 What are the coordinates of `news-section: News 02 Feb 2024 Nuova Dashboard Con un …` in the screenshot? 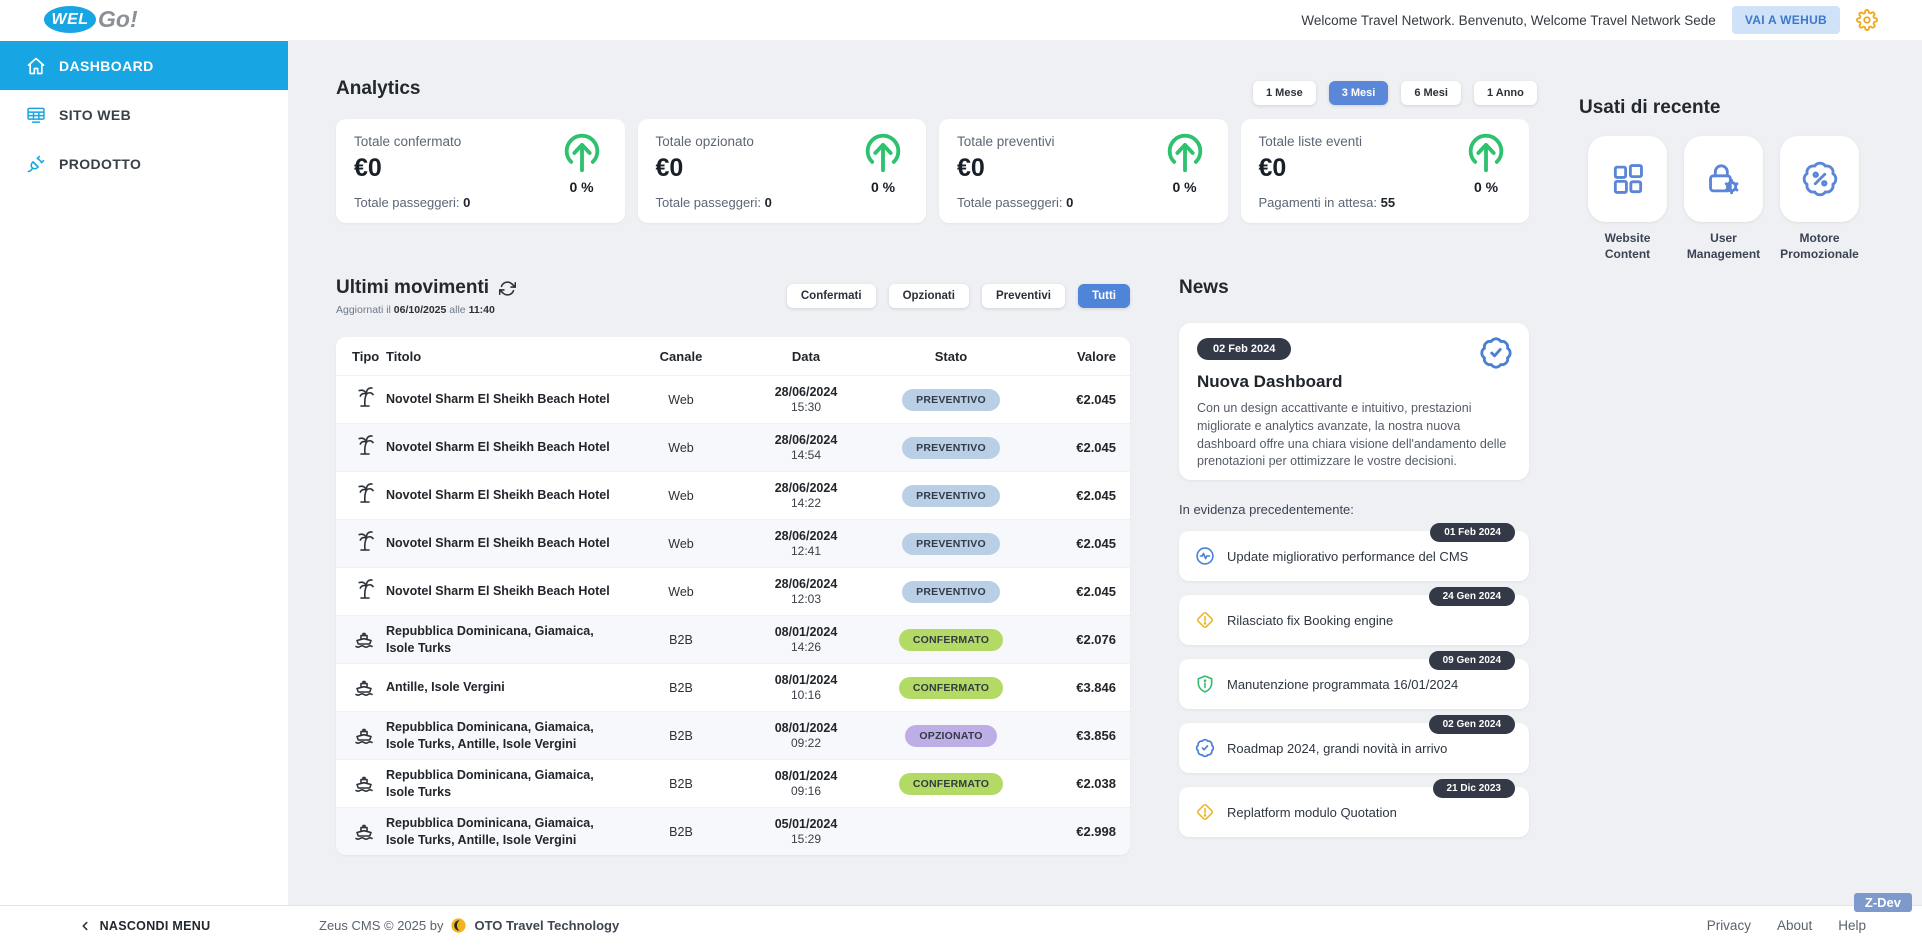 It's located at (1354, 557).